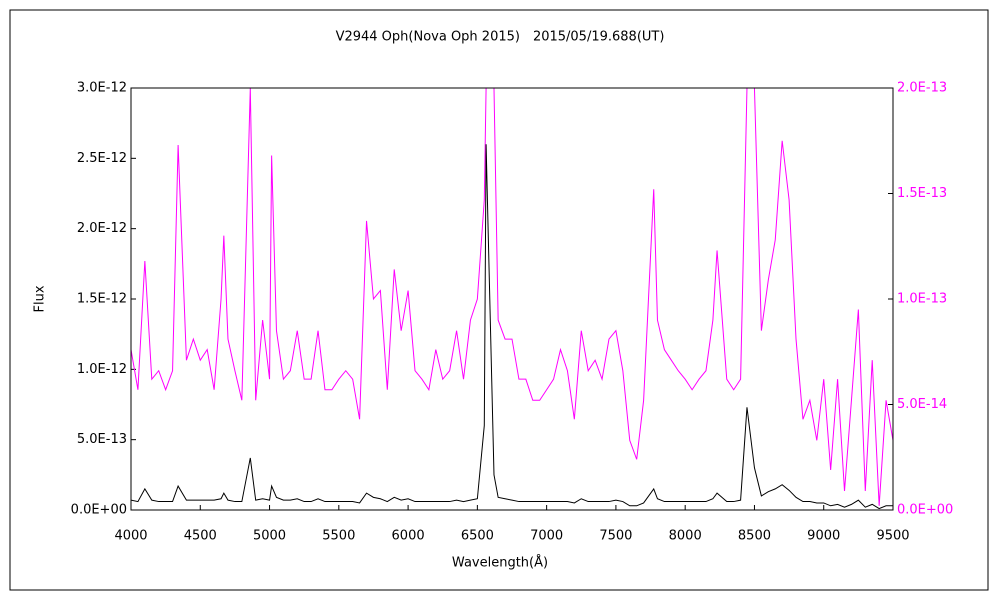 Image resolution: width=1000 pixels, height=600 pixels. What do you see at coordinates (102, 158) in the screenshot?
I see `y-tick-label: 2.5E-12` at bounding box center [102, 158].